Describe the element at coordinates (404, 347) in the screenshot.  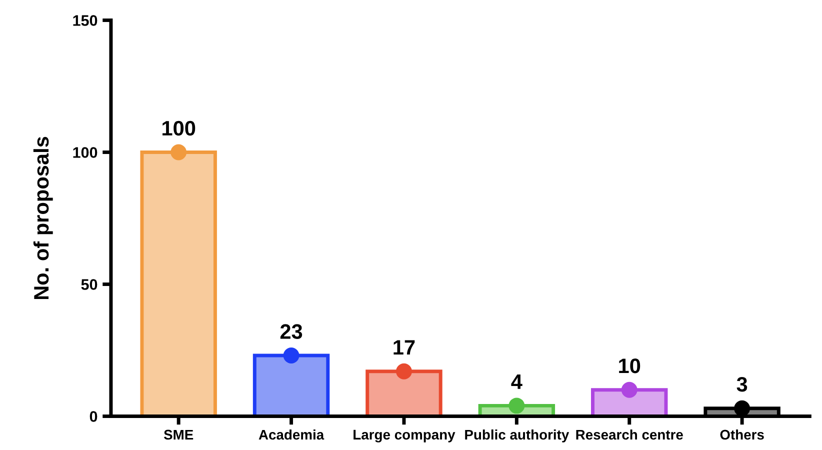
I see `data-label: 17` at that location.